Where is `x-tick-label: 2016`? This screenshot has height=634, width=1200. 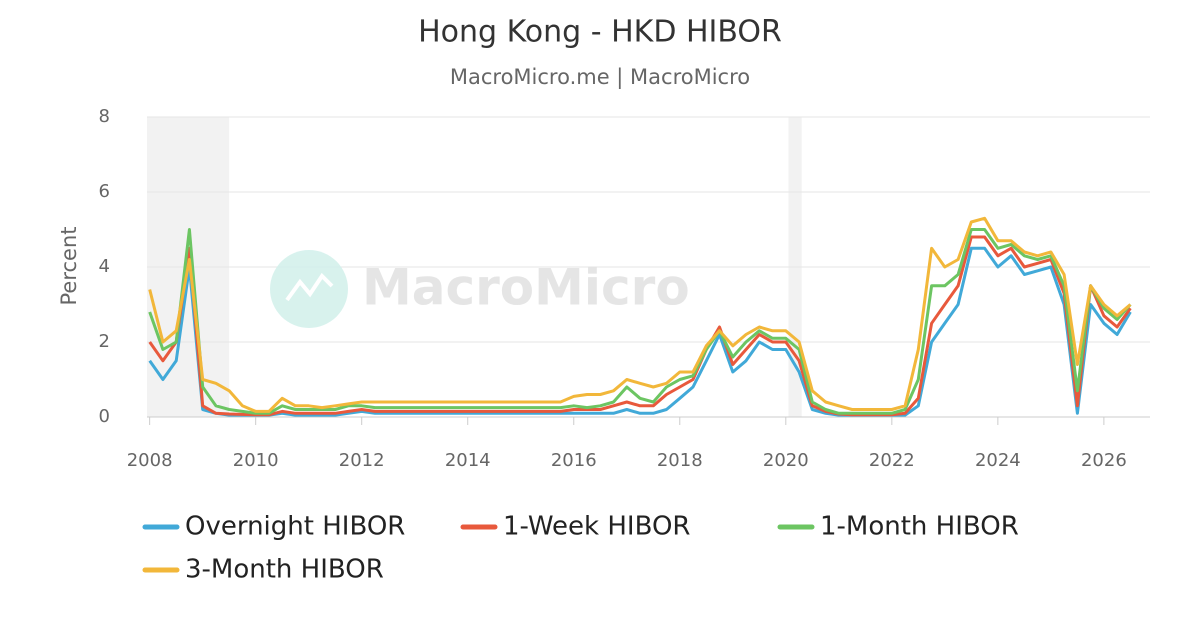
x-tick-label: 2016 is located at coordinates (574, 460).